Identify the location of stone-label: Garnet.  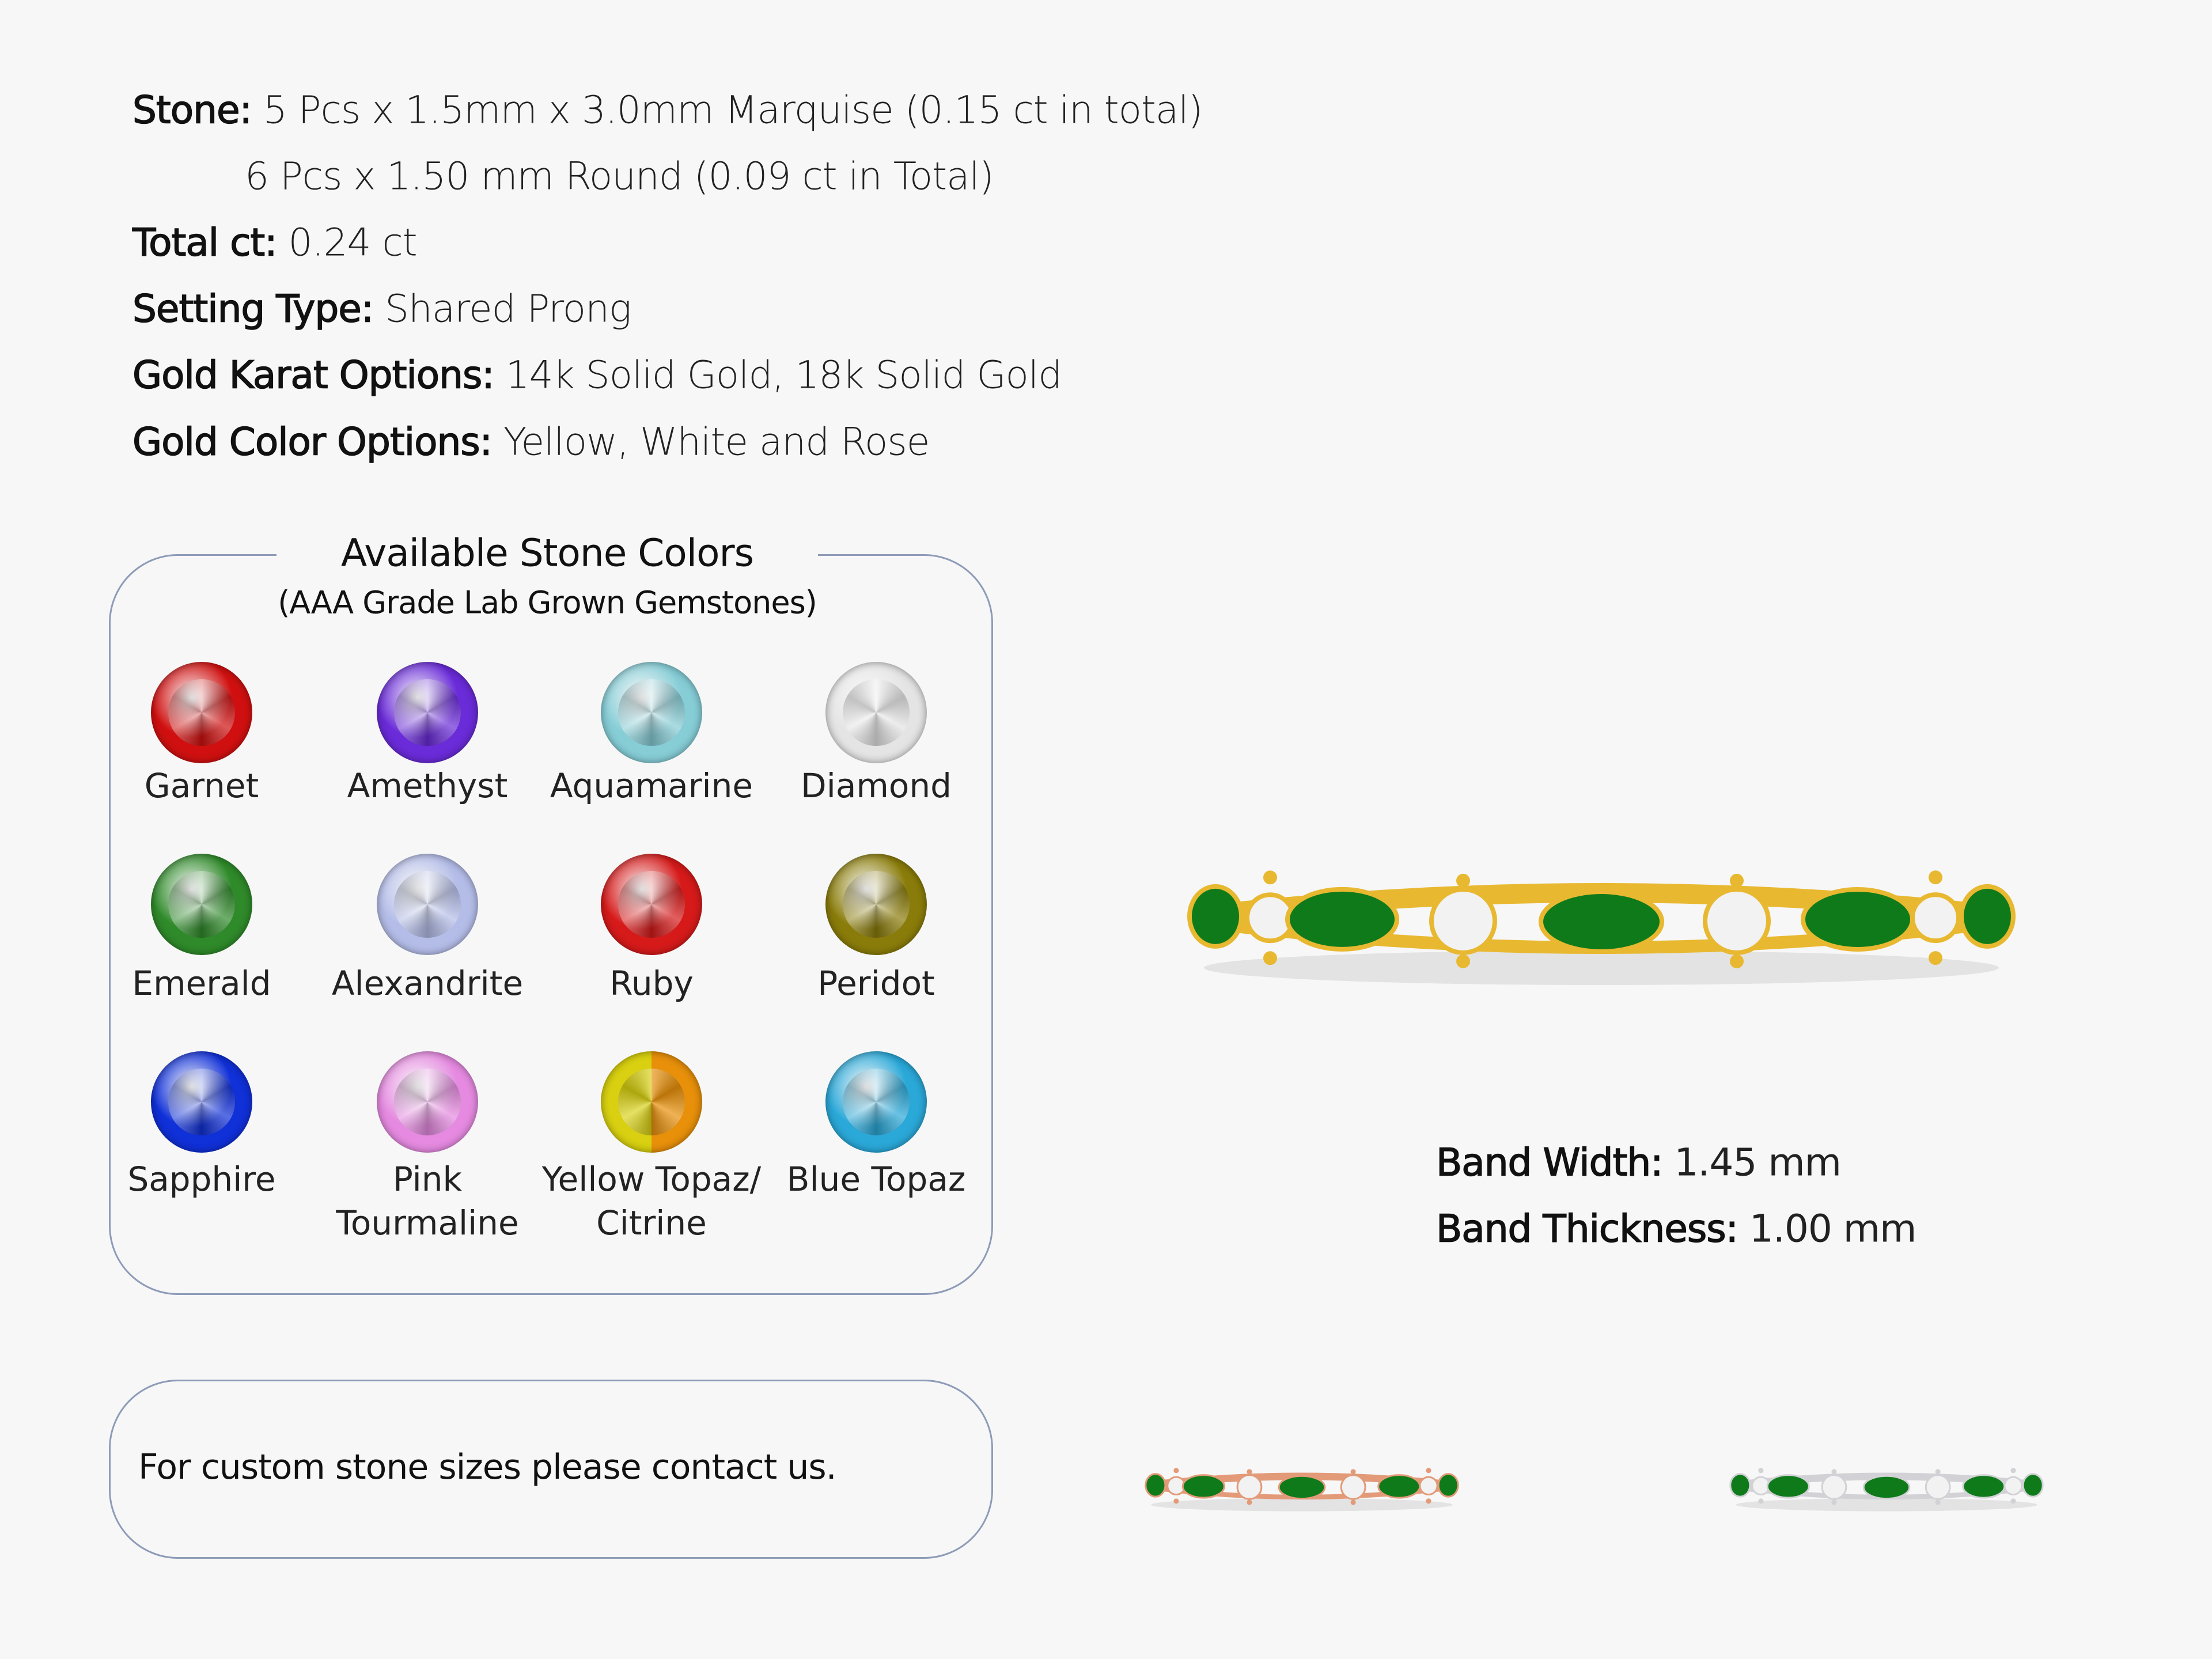
(202, 786).